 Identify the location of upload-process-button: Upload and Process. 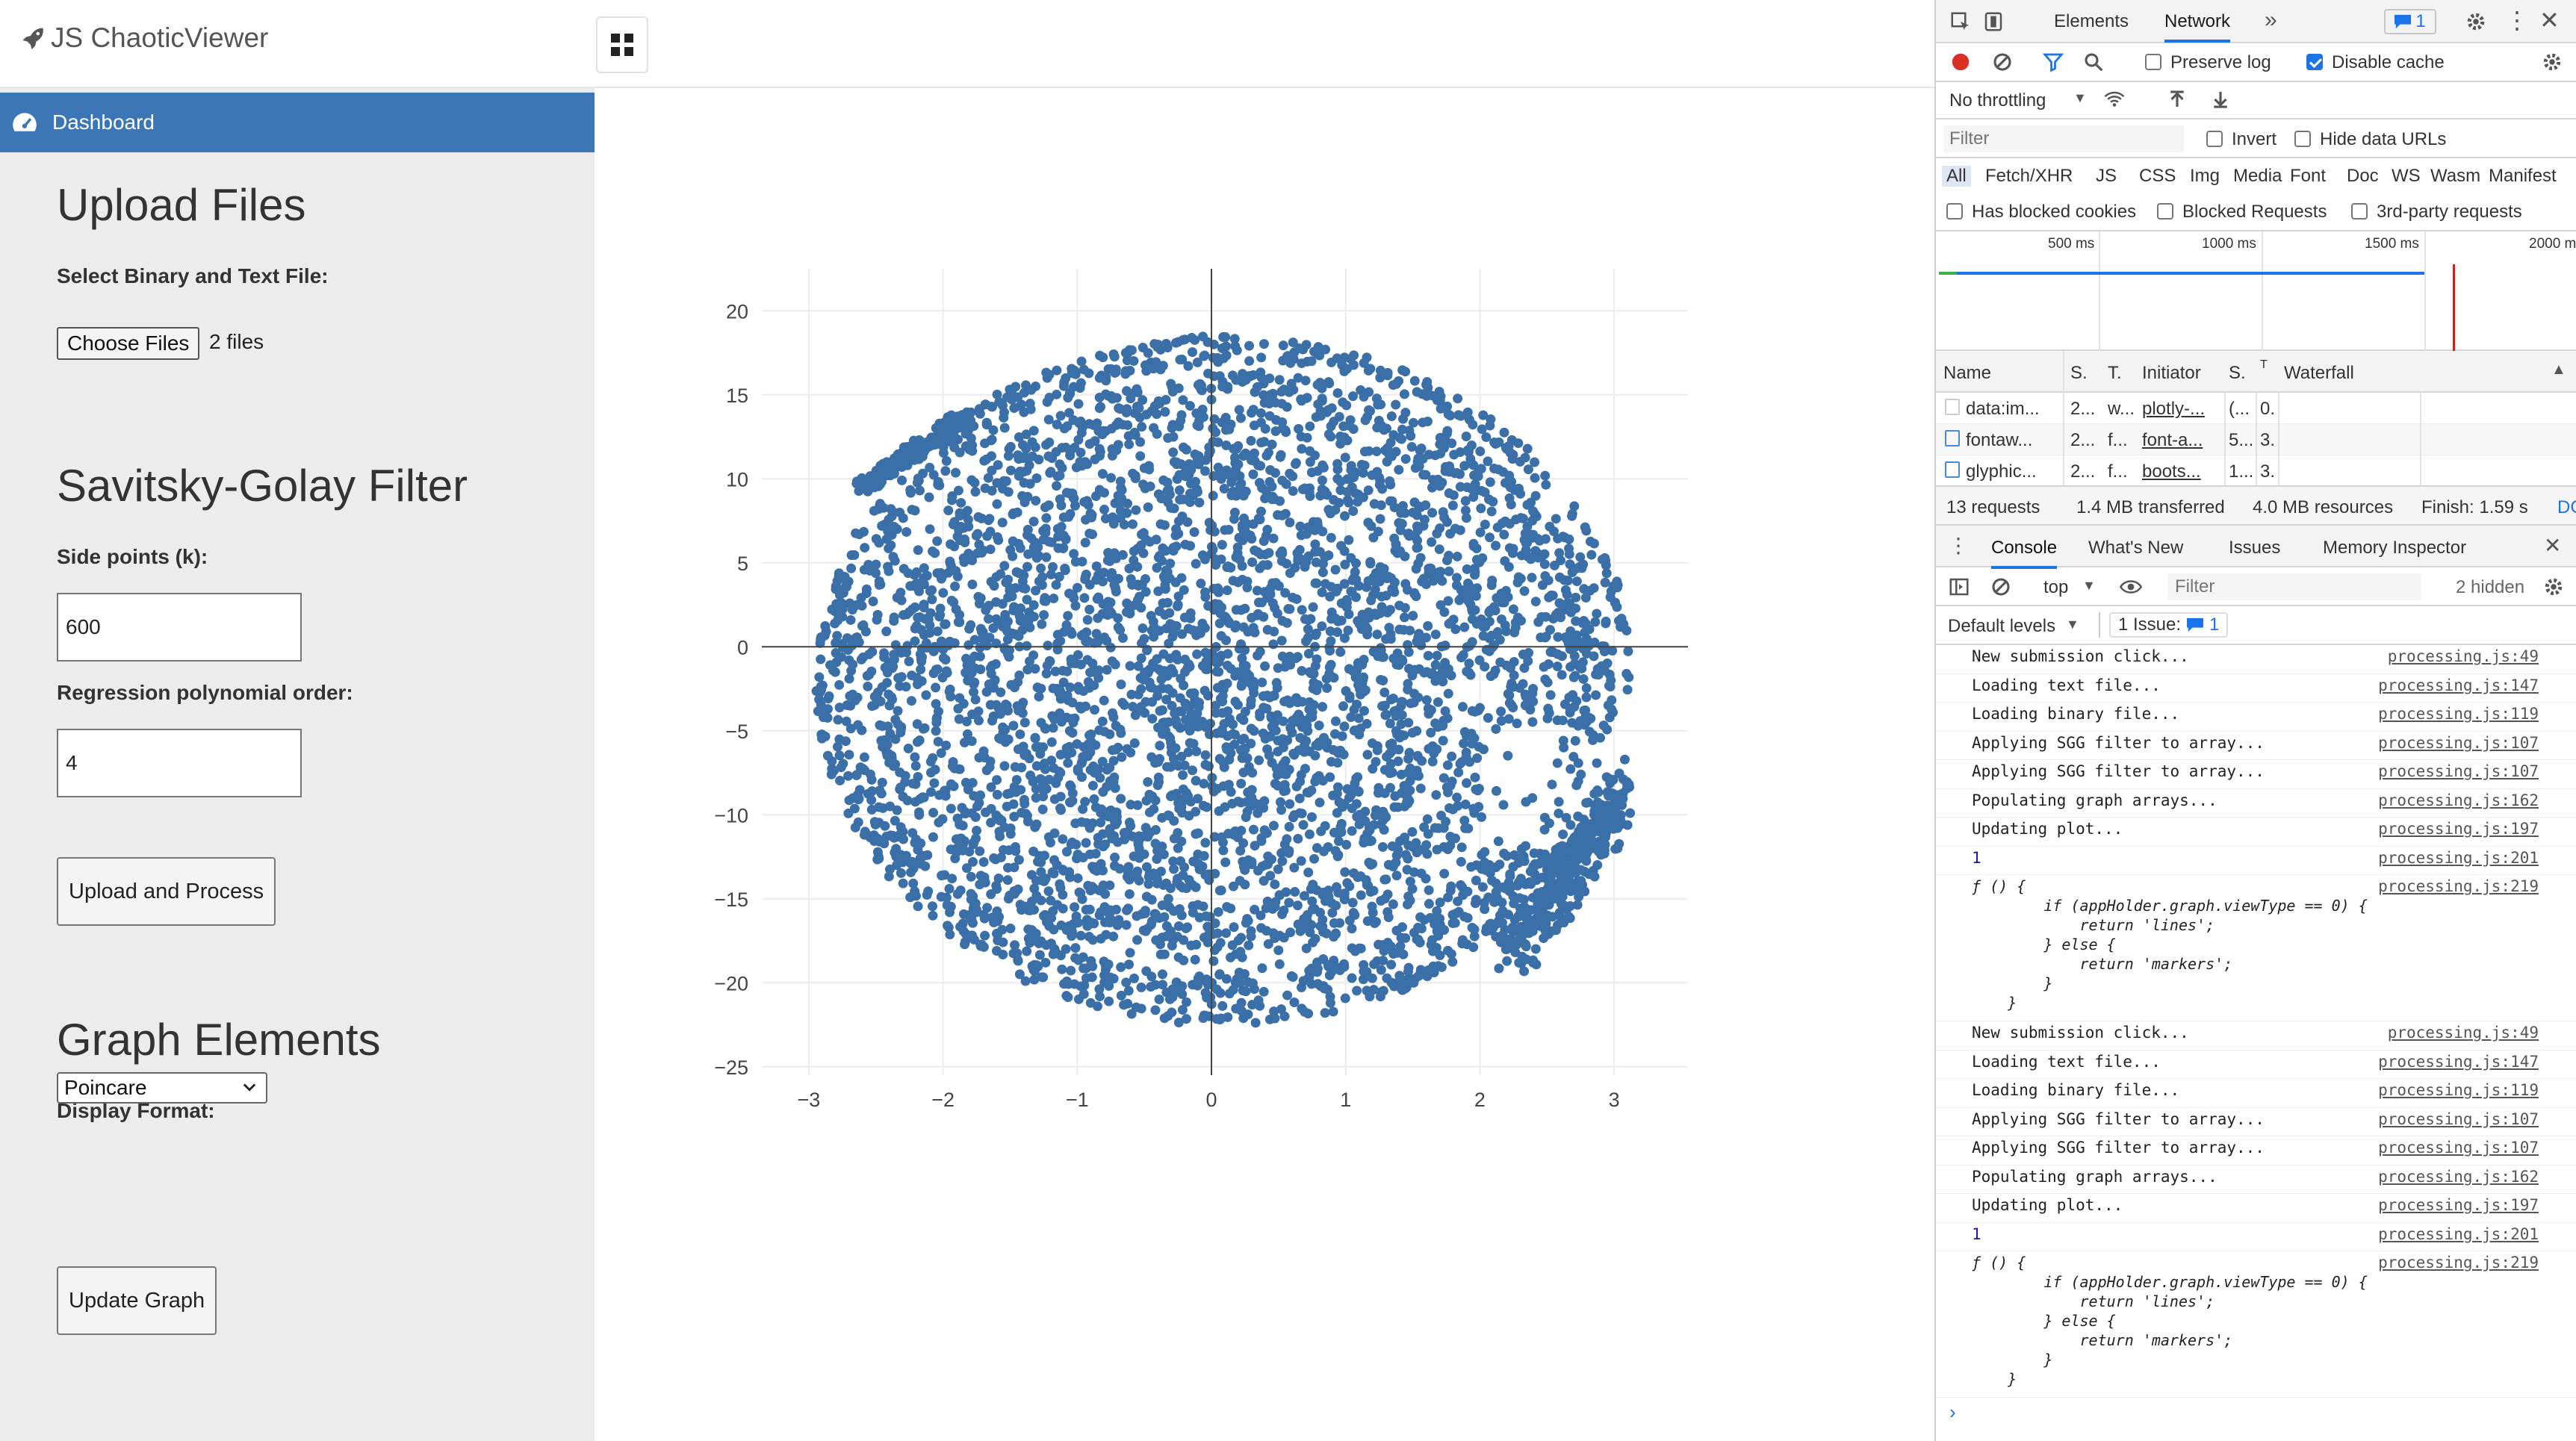
(167, 891).